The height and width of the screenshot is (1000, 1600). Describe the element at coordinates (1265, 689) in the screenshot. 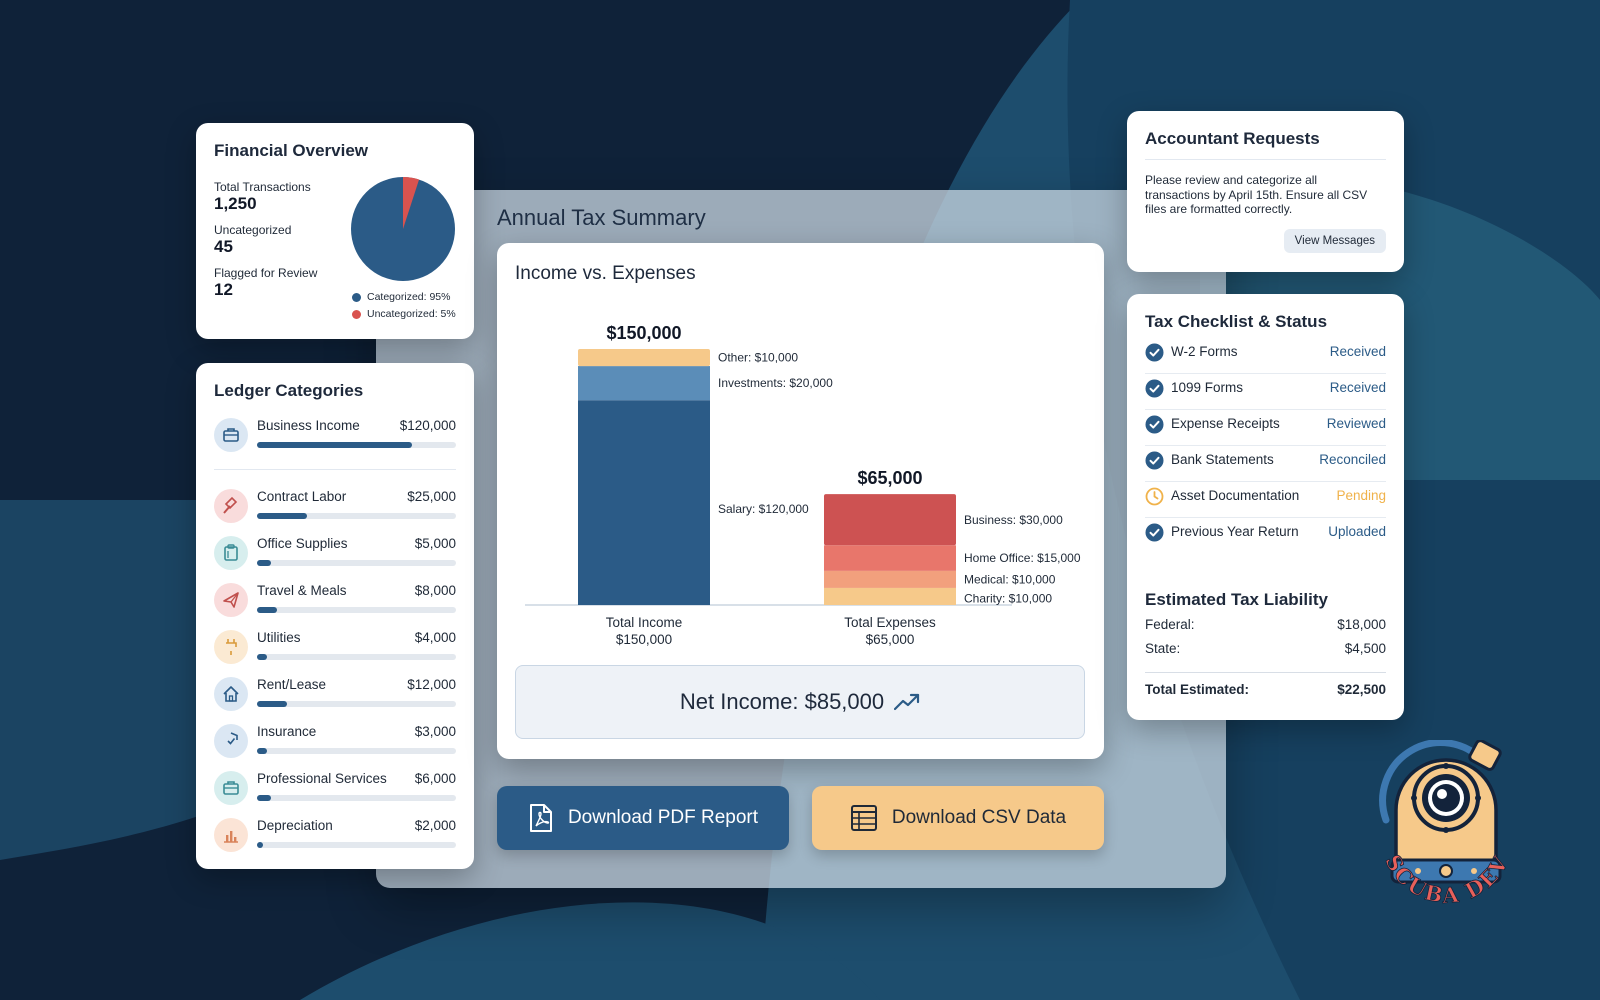

I see `total-row: Total Estimated: $22,500` at that location.